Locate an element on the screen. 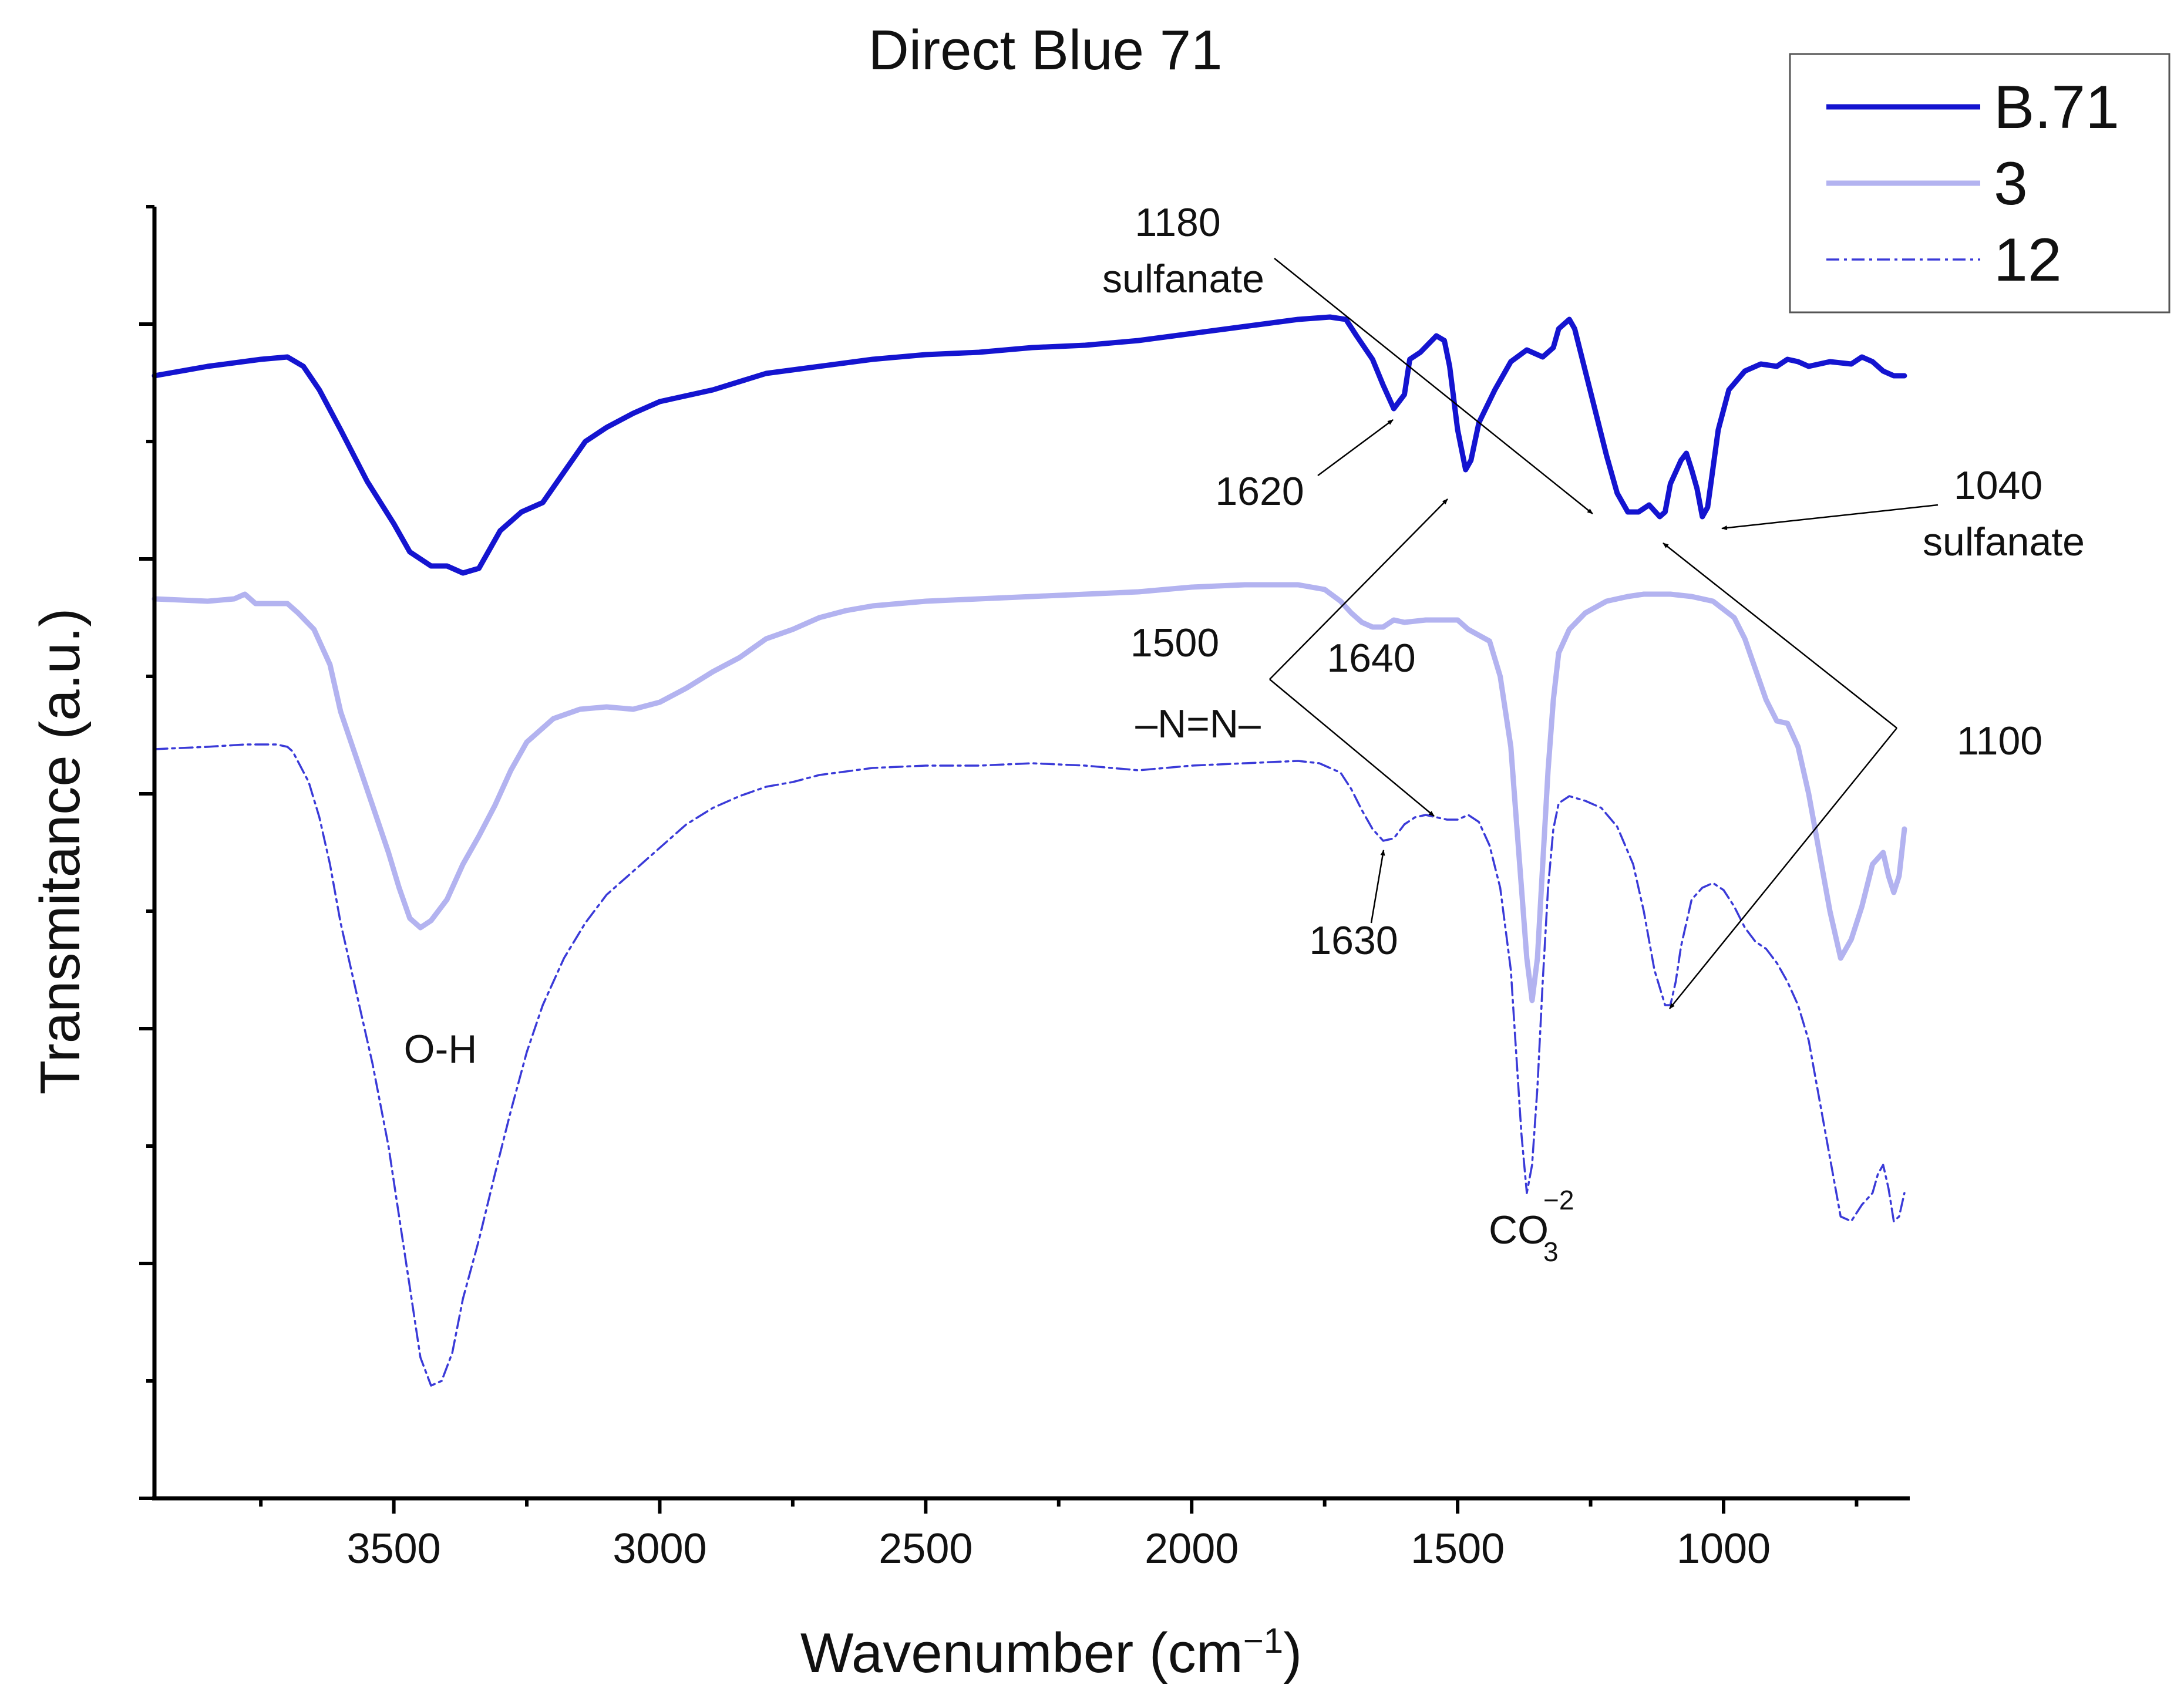  x-tick-label: 1500 is located at coordinates (1458, 1549).